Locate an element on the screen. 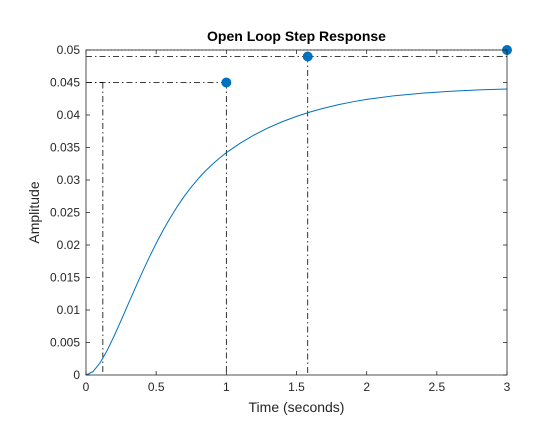 The image size is (560, 425). x-tick-label: 1.5 is located at coordinates (296, 387).